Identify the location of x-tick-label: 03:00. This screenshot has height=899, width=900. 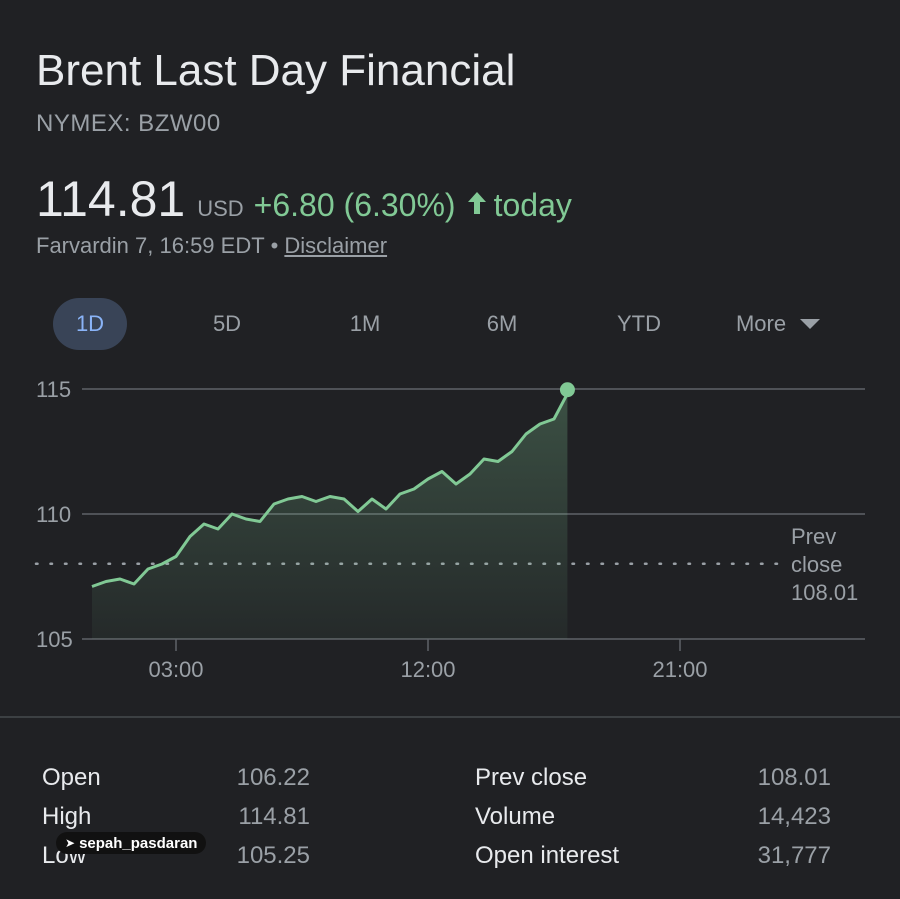
(175, 669).